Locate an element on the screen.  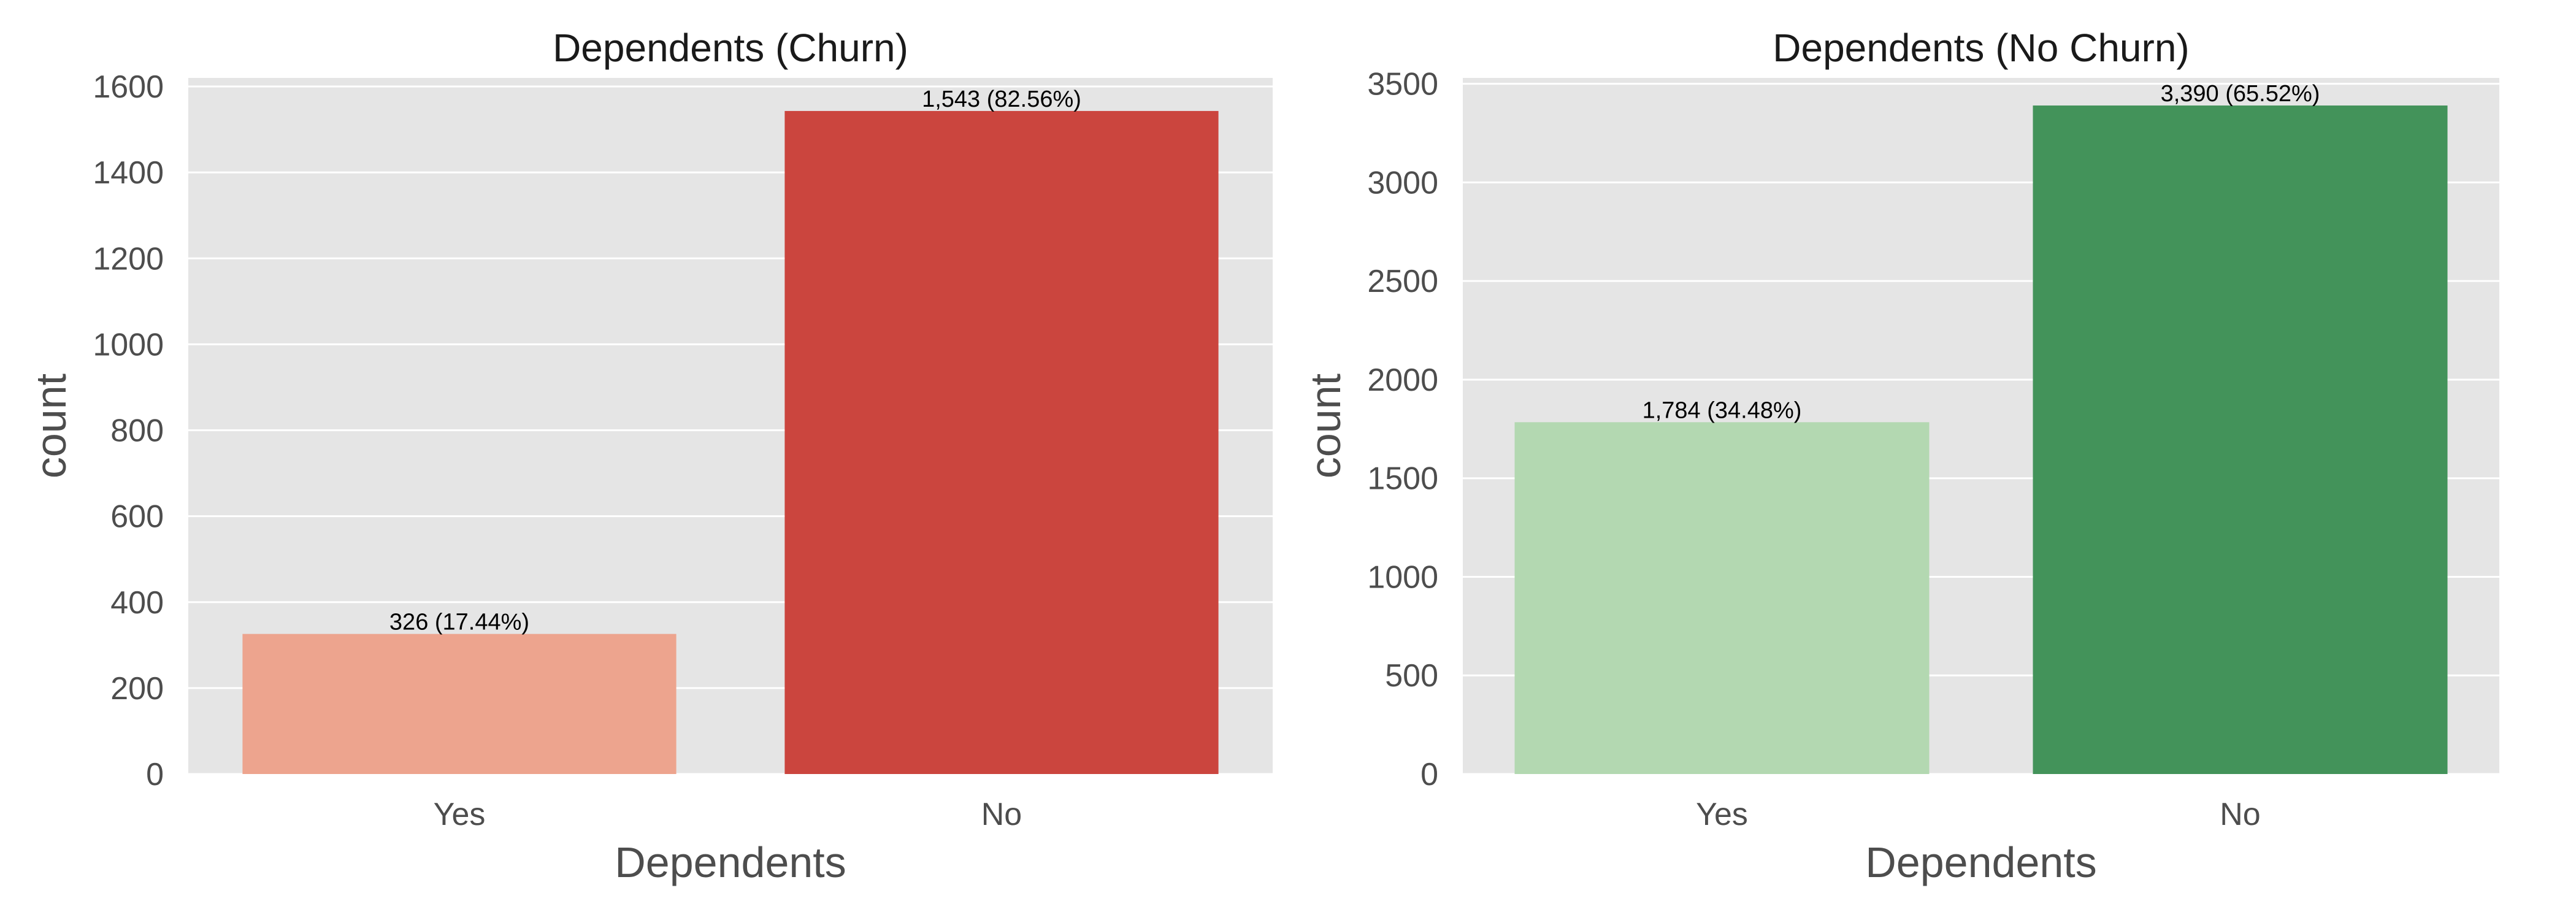
data-label-yes: 1,784 (34.48%) is located at coordinates (1722, 410).